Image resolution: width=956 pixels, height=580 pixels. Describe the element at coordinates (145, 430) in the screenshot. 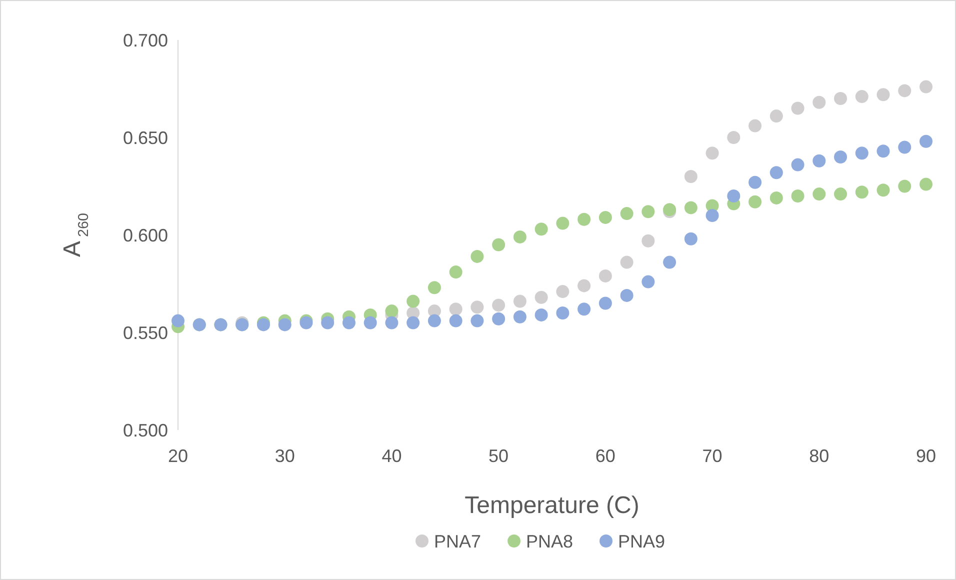

I see `y-tick-label: 0.500` at that location.